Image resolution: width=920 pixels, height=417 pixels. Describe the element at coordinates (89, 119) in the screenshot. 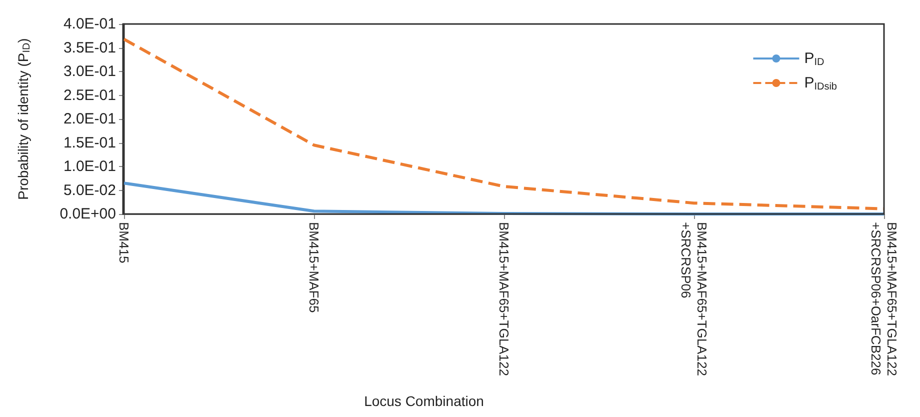

I see `y-tick-label: 2.0E-01` at that location.